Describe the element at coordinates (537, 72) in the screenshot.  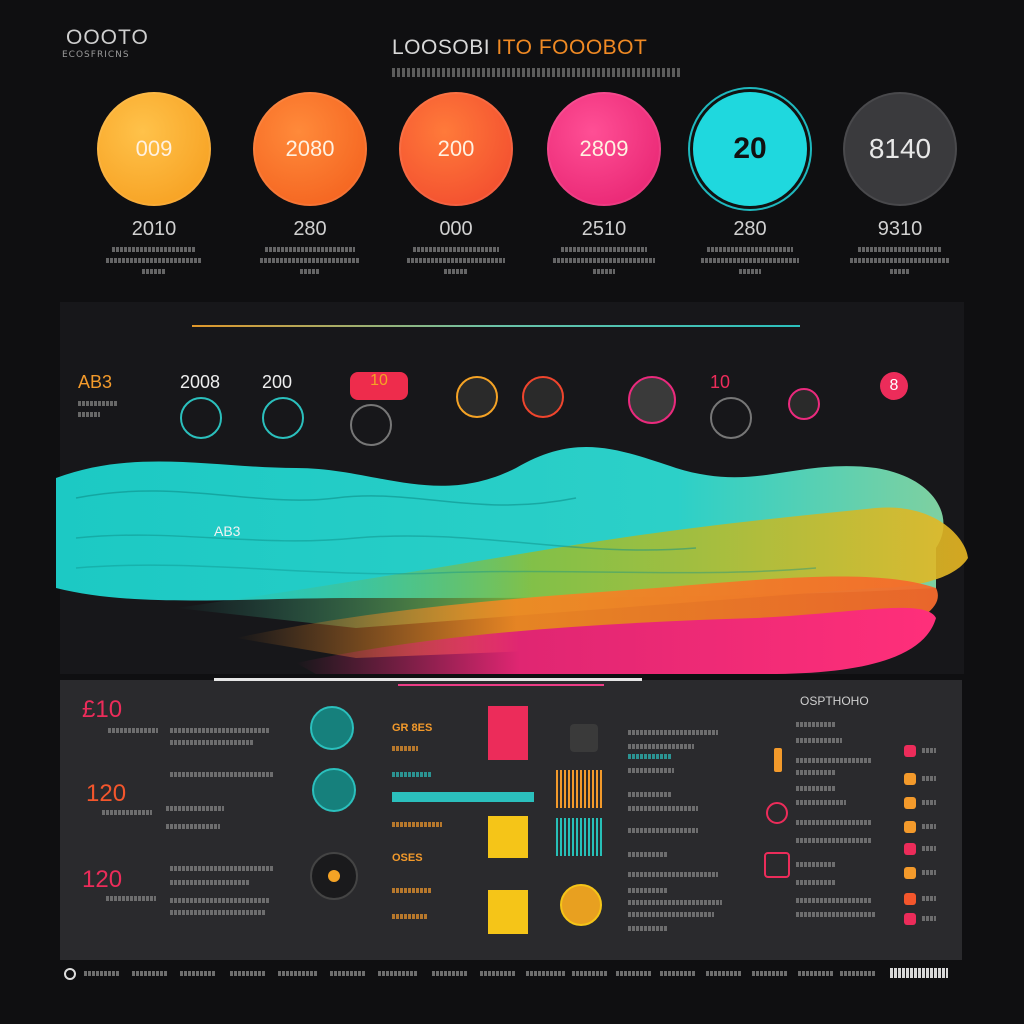
I see `title-scribble` at that location.